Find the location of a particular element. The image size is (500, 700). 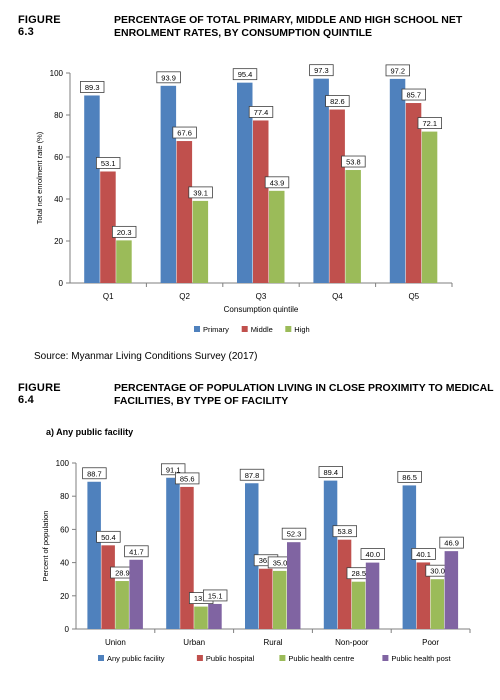

data-label: 88.7 is located at coordinates (94, 473).